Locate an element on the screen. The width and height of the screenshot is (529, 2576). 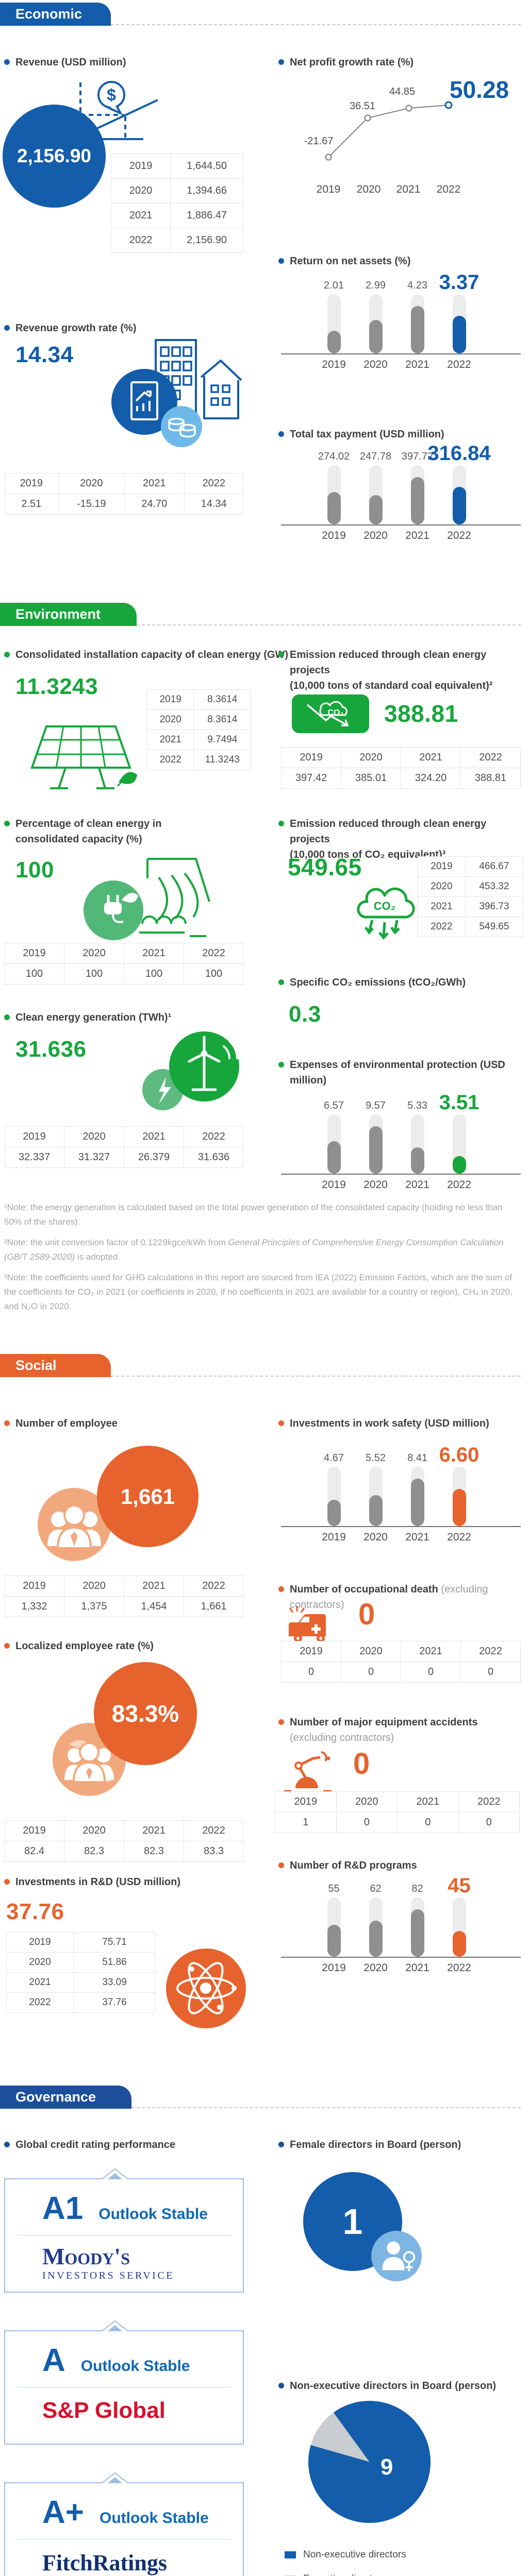
generation-table: 2019 2020 2021 2022 32.337 31.327 26.379 31.636 is located at coordinates (124, 1147).